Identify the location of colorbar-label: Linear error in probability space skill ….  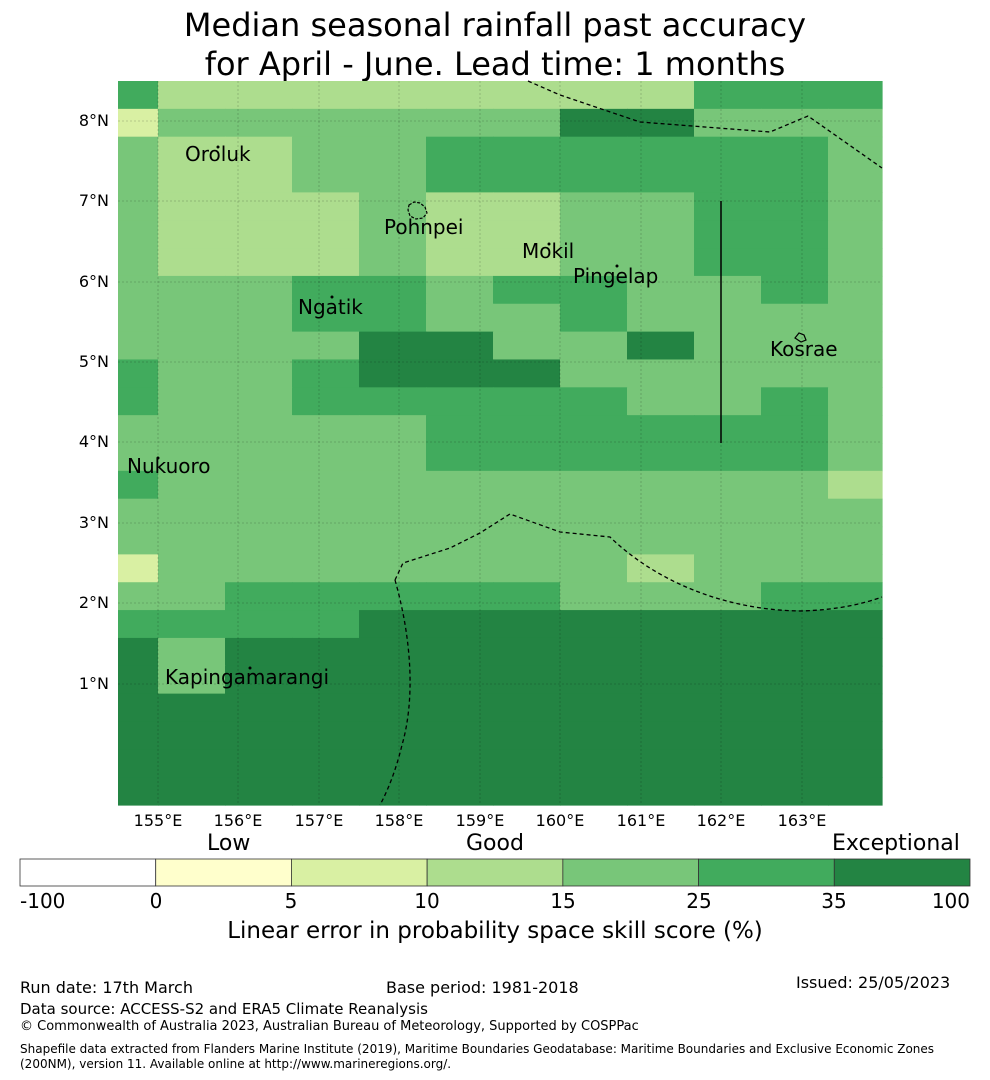
(495, 931).